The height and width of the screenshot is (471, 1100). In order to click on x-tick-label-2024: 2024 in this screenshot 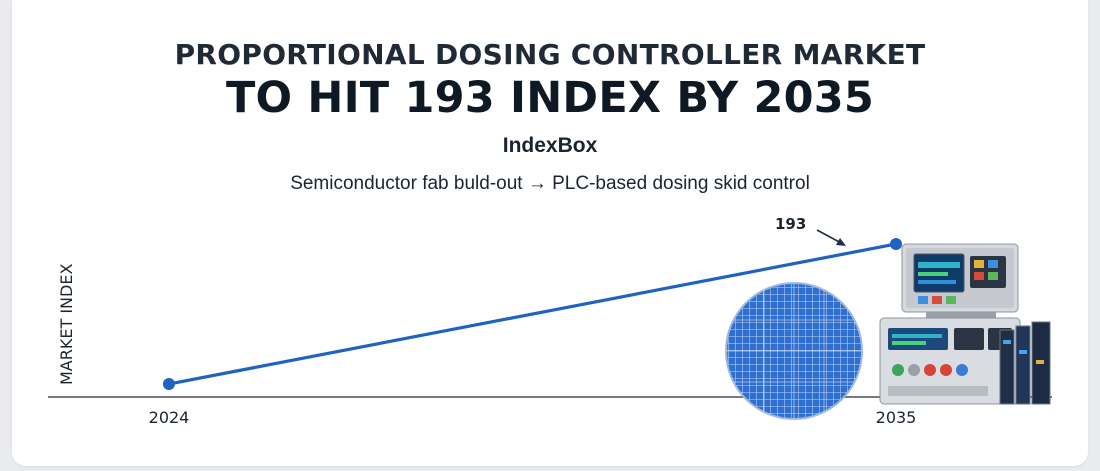, I will do `click(169, 417)`.